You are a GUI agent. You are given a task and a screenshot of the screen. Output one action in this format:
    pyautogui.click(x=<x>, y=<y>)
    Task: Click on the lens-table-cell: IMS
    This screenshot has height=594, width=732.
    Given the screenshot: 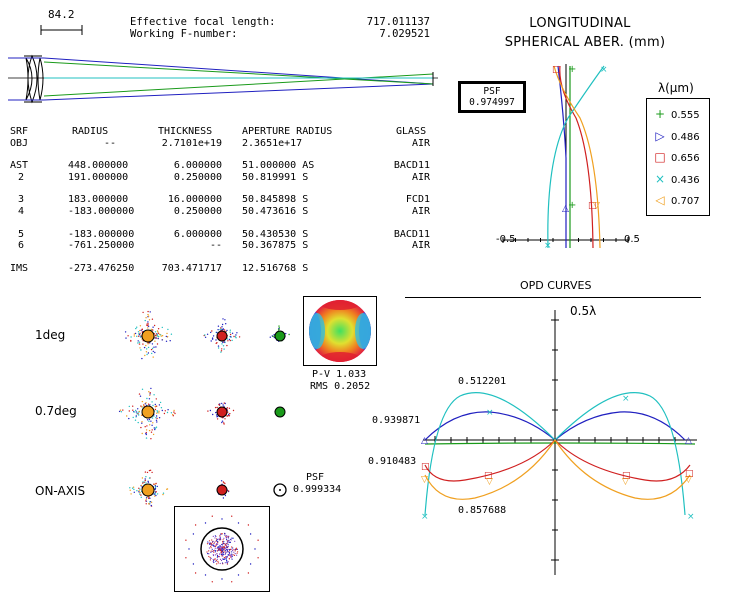 What is the action you would take?
    pyautogui.click(x=19, y=268)
    